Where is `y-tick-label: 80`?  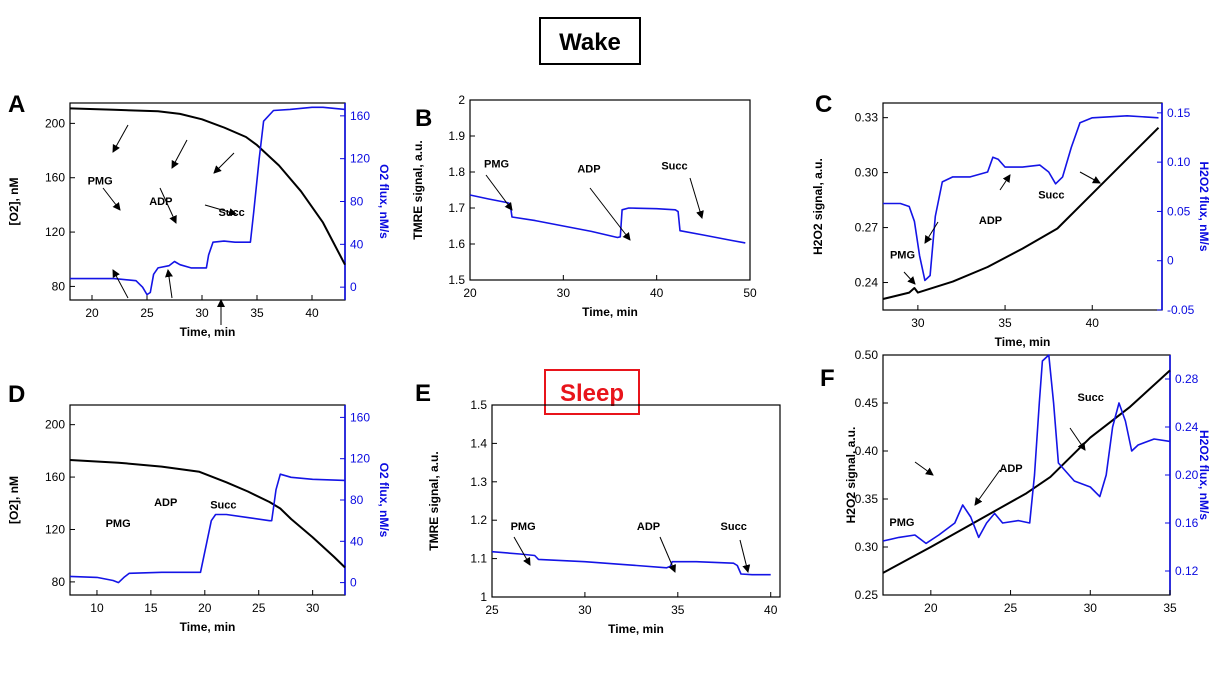 y-tick-label: 80 is located at coordinates (59, 582).